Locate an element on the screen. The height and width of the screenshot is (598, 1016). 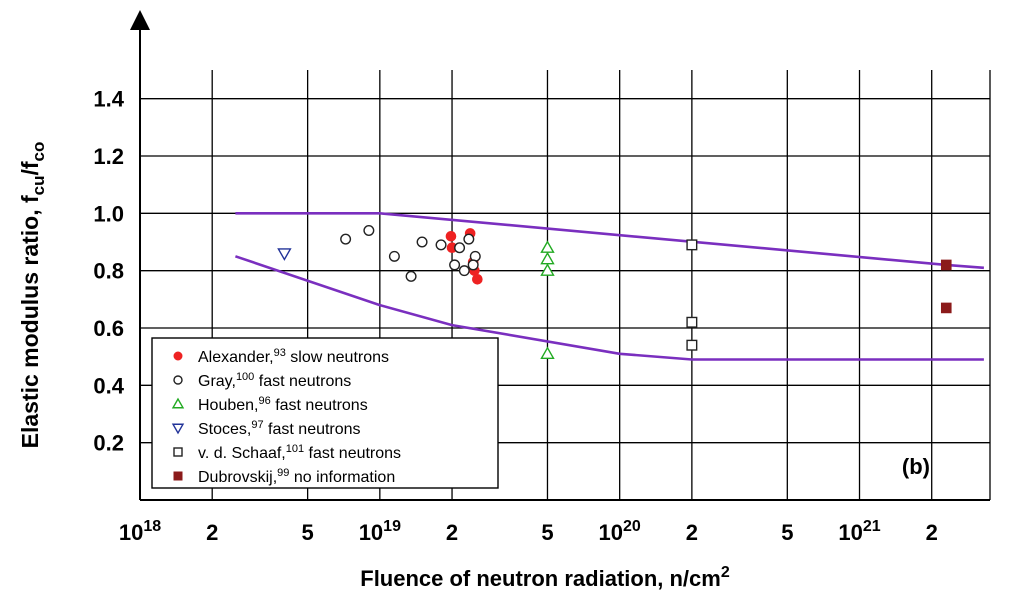
lower-bound-curve is located at coordinates (609, 308).